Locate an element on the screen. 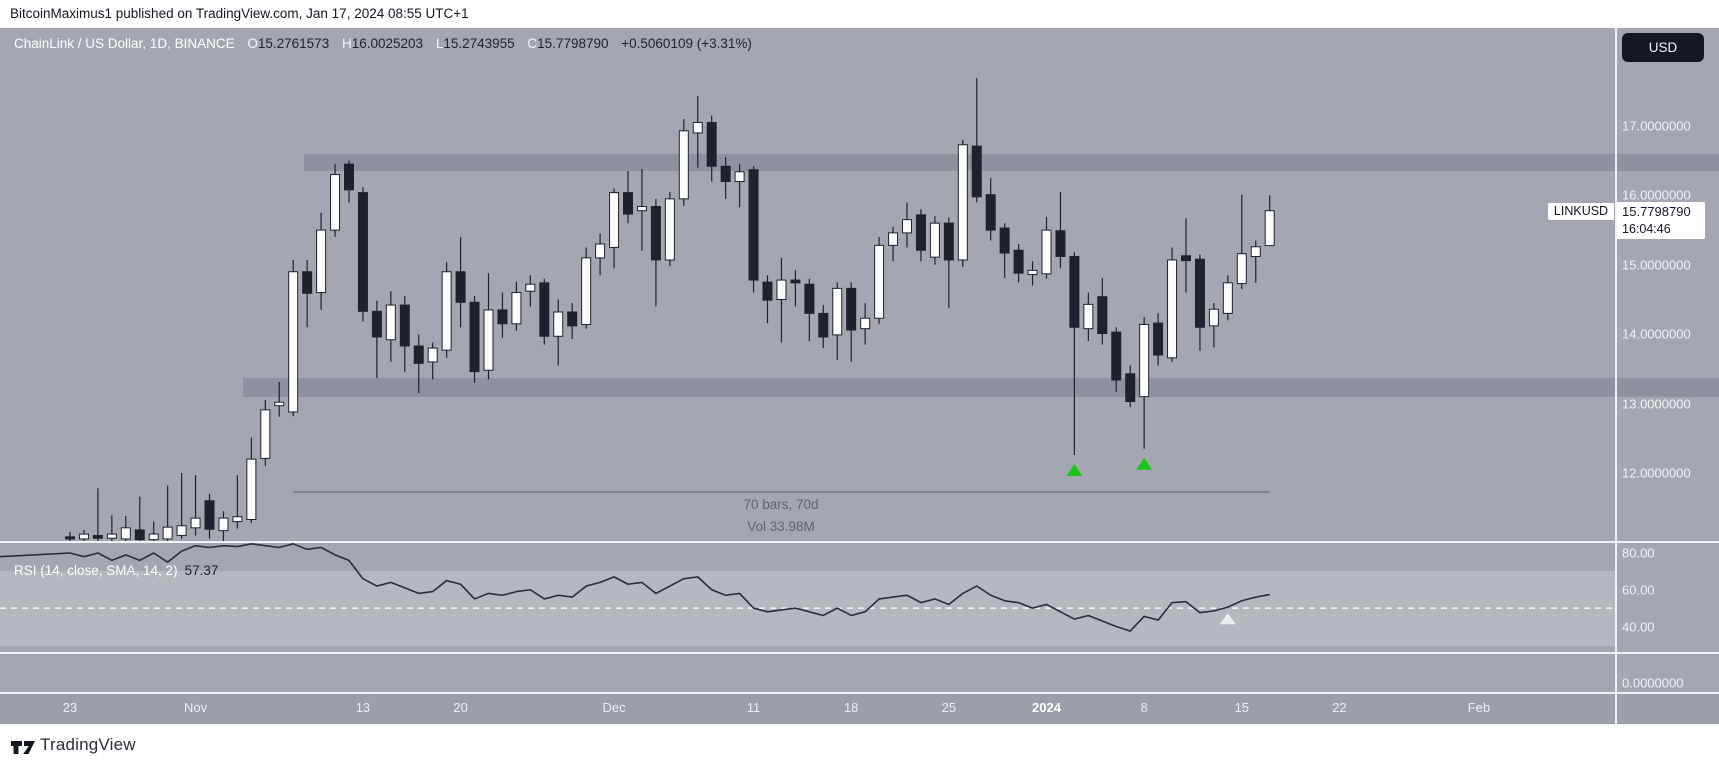 The width and height of the screenshot is (1719, 765). close-value: 15.7798790 is located at coordinates (573, 43).